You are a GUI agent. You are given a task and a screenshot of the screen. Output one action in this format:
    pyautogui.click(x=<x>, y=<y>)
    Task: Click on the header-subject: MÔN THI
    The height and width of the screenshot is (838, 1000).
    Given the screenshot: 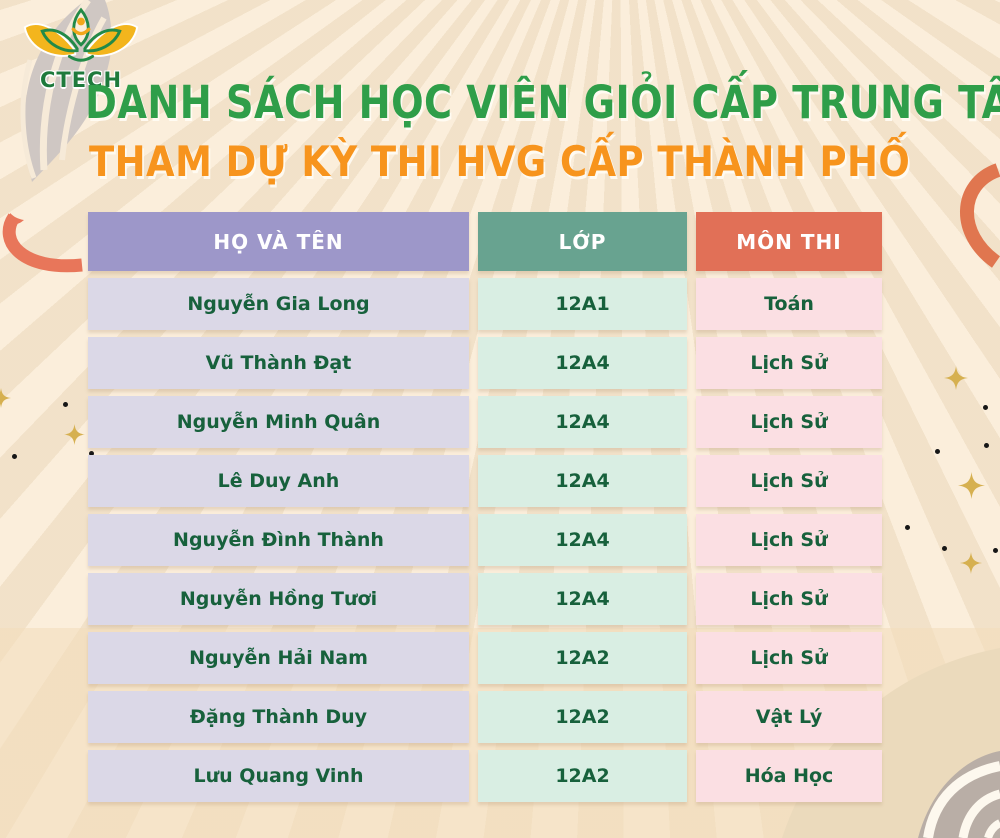 What is the action you would take?
    pyautogui.click(x=789, y=241)
    